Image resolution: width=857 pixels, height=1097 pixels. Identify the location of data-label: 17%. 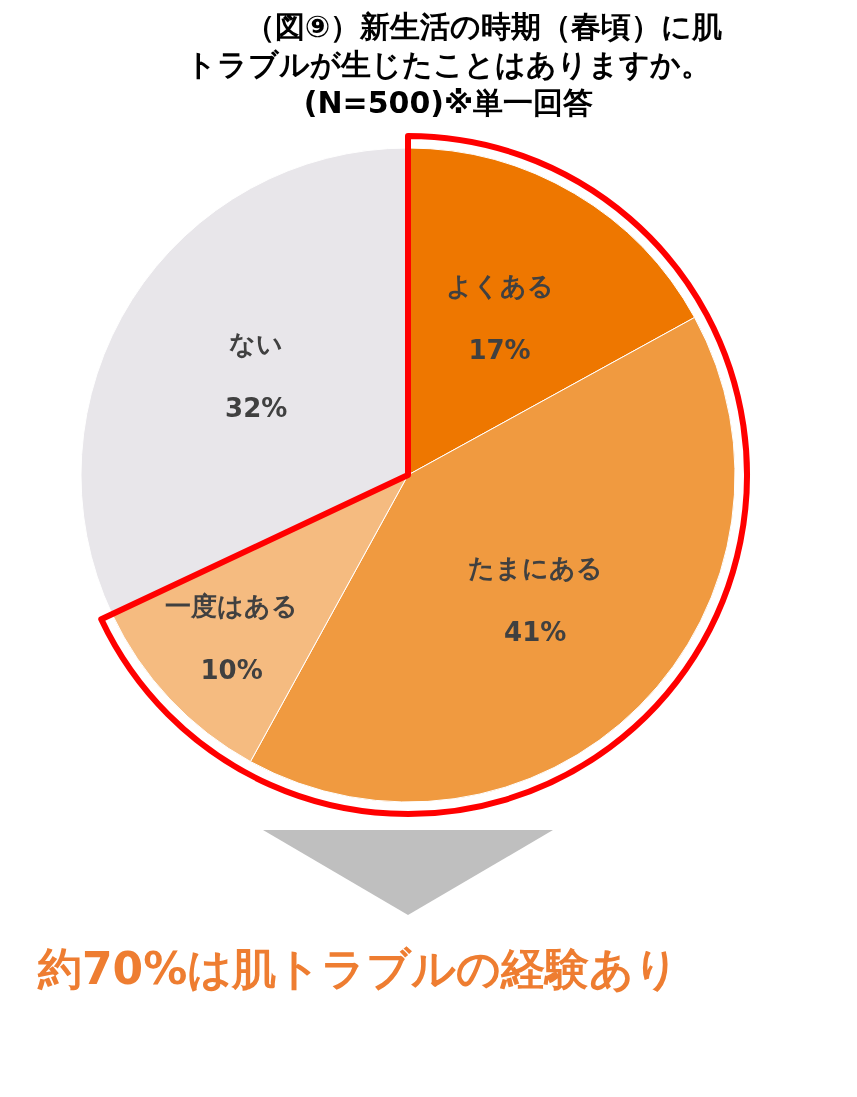
(499, 349).